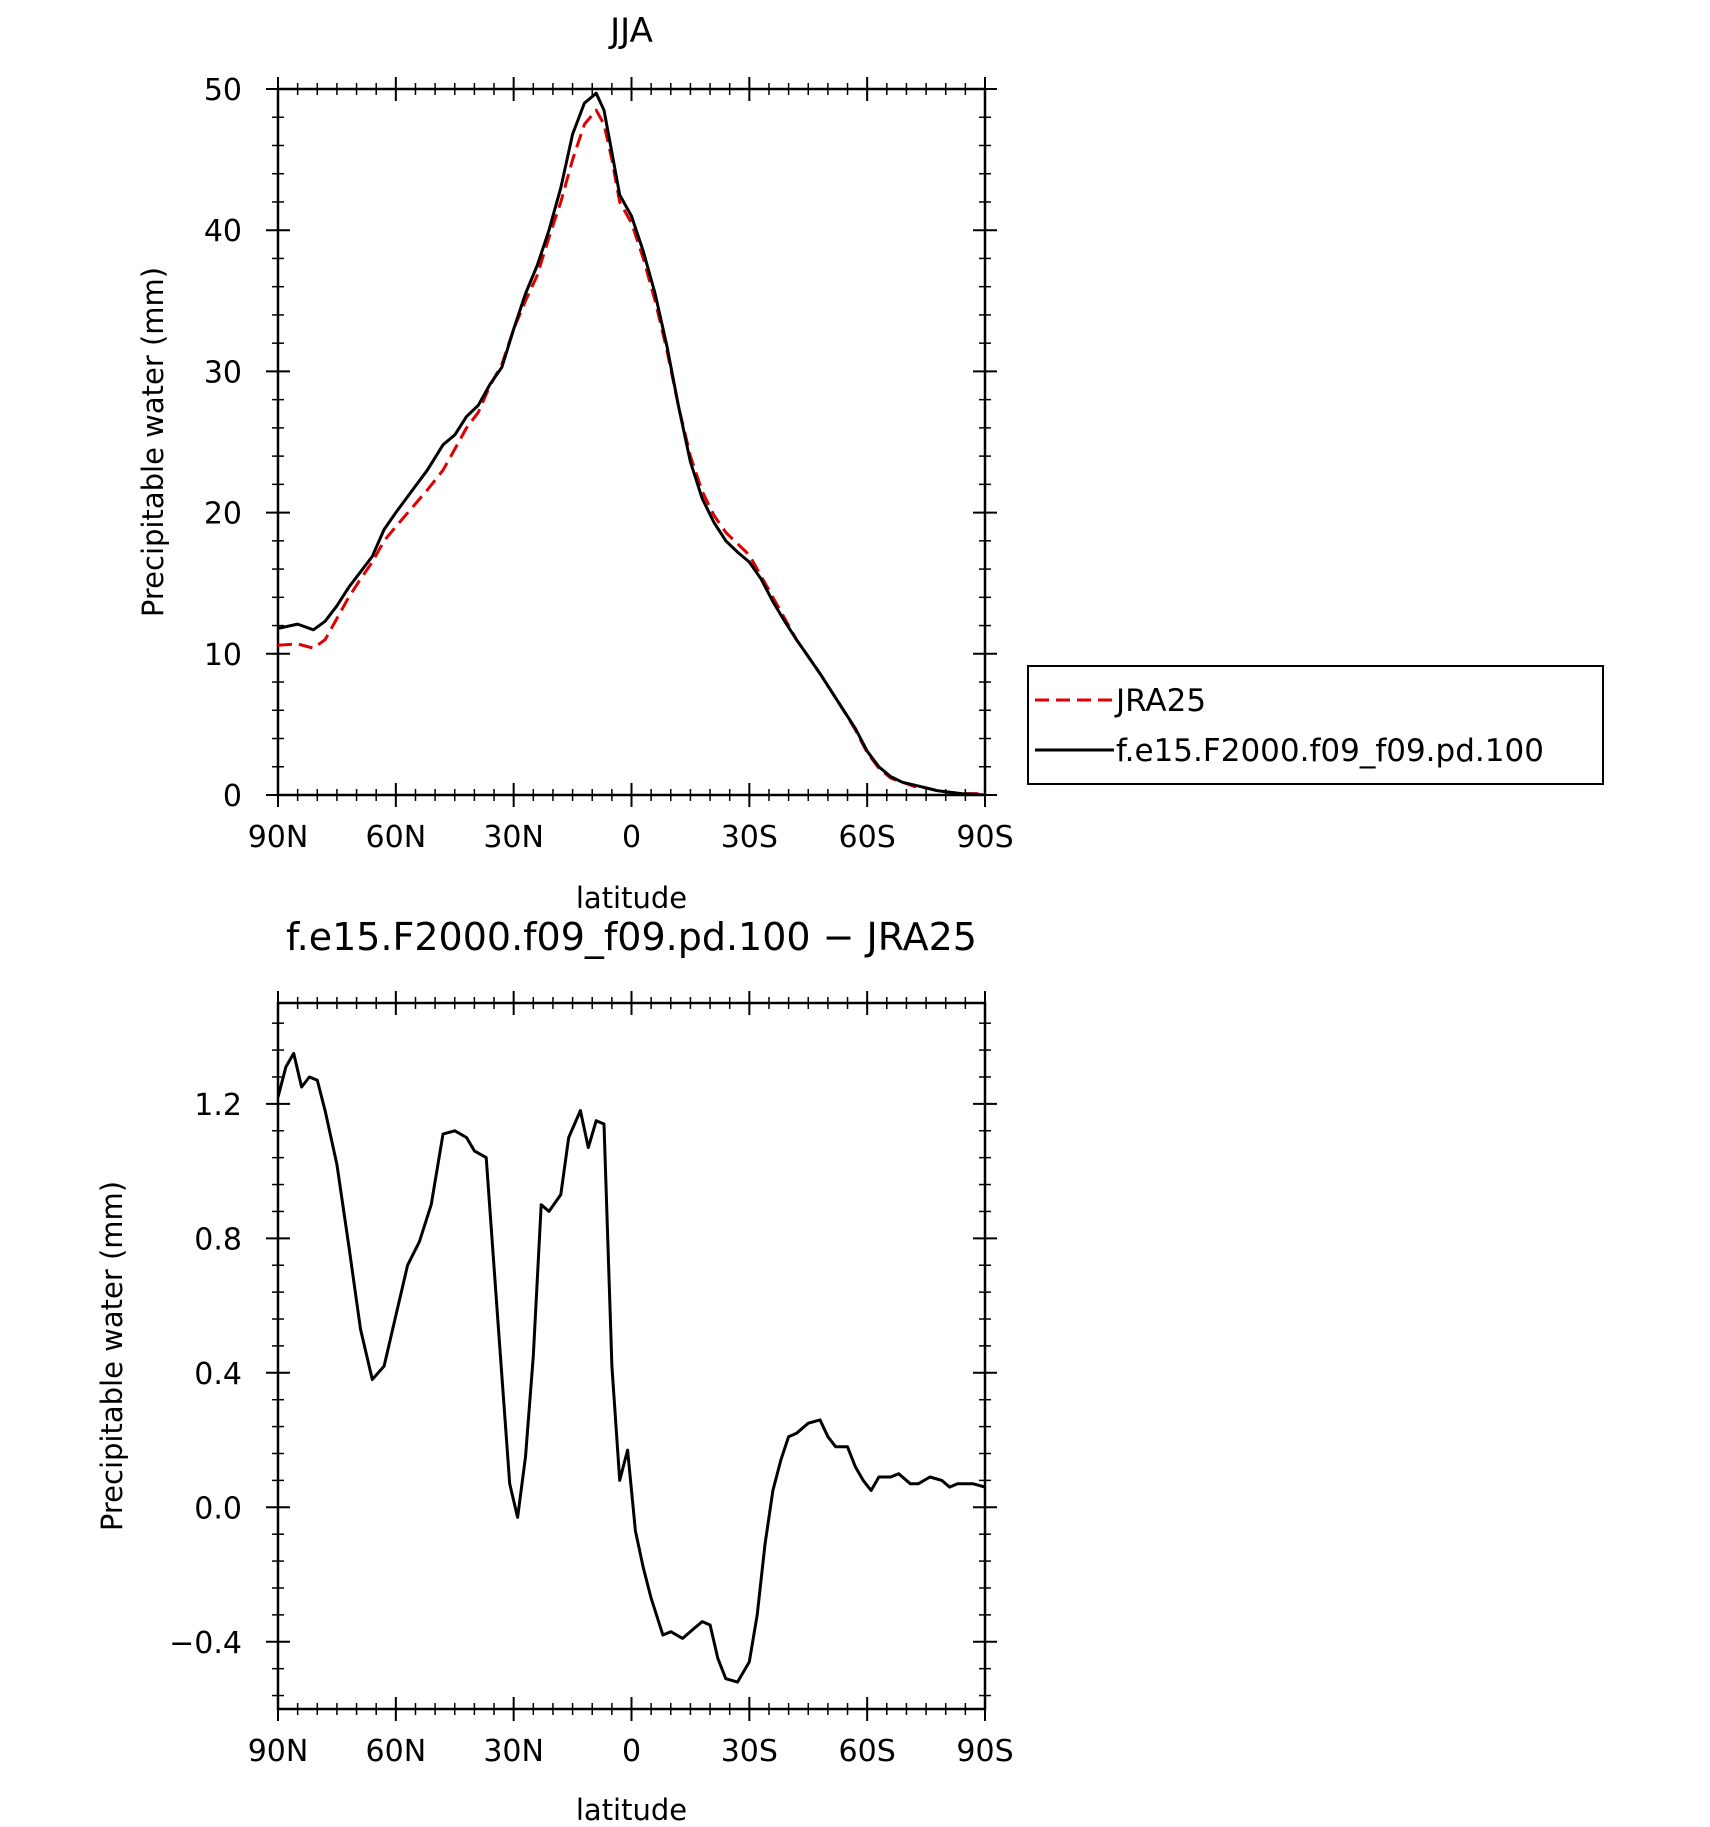 This screenshot has width=1710, height=1827. I want to click on y-tick-label: 1.2, so click(218, 1105).